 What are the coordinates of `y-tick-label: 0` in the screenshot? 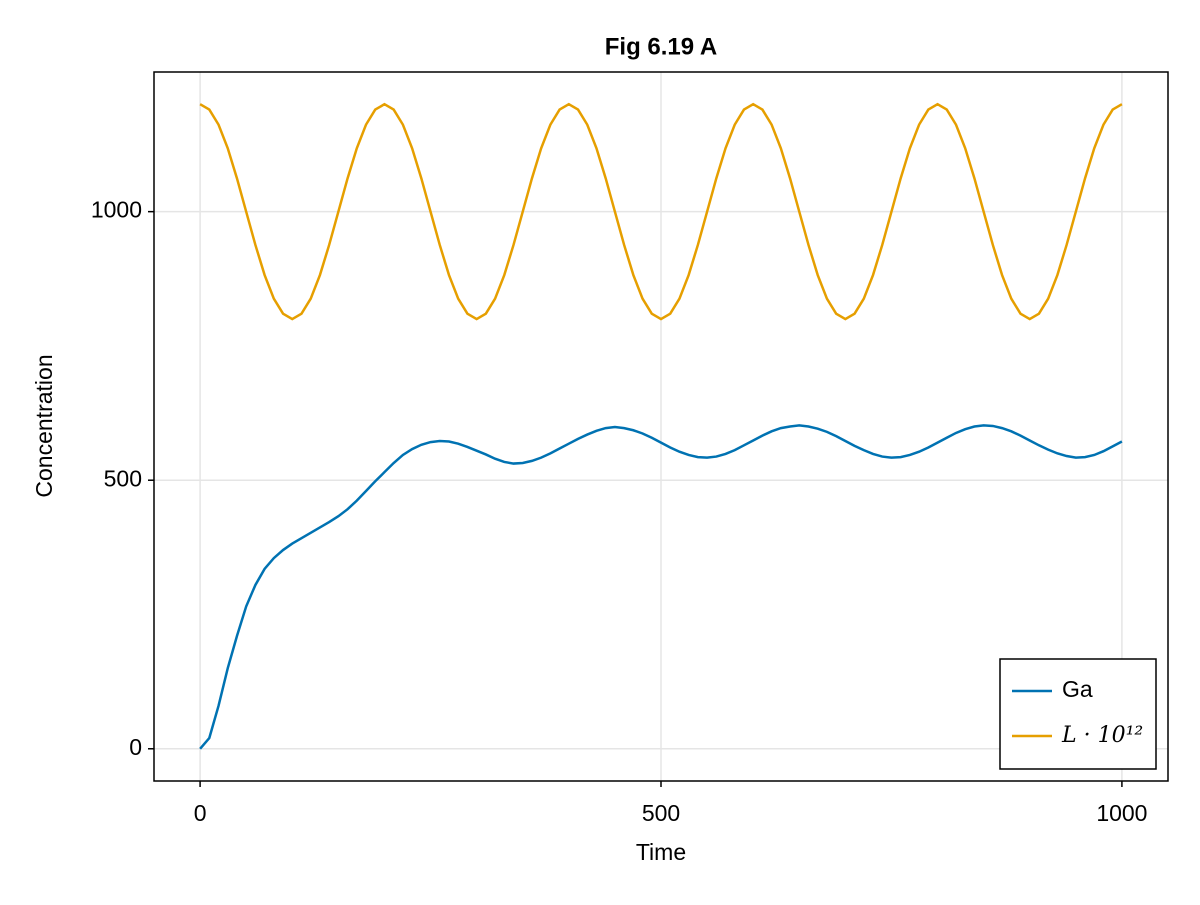 It's located at (135, 747).